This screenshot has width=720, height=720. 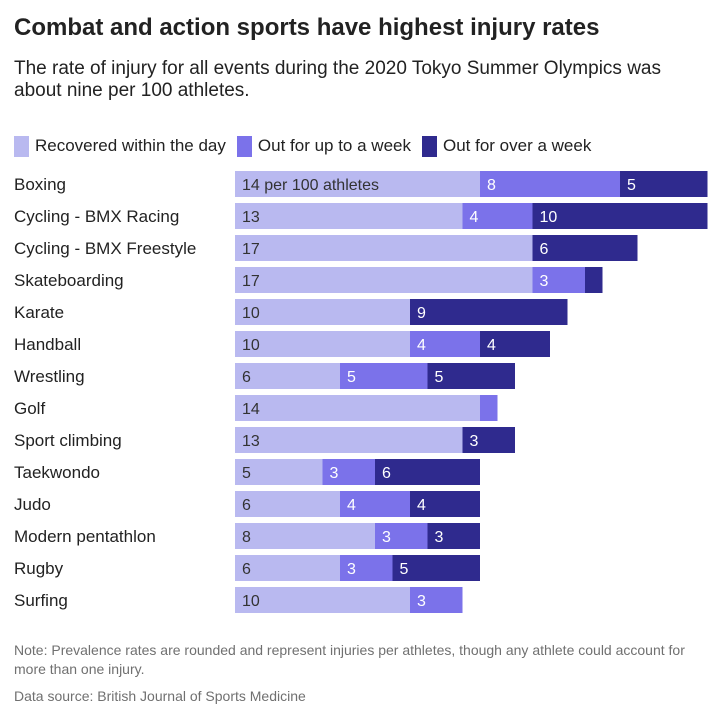 I want to click on data-label: 14 per 100 athletes, so click(x=310, y=185).